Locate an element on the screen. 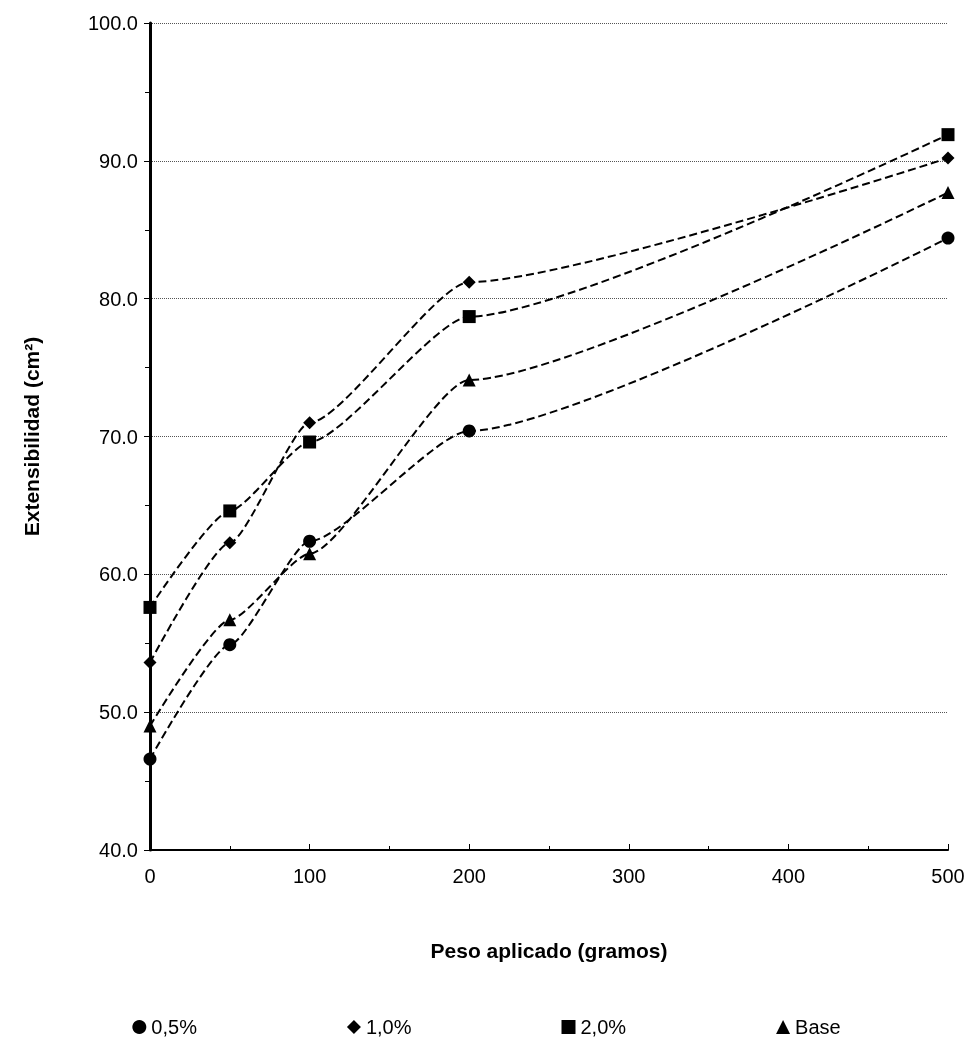 This screenshot has width=973, height=1062. legend-label: 0,5% is located at coordinates (174, 1027).